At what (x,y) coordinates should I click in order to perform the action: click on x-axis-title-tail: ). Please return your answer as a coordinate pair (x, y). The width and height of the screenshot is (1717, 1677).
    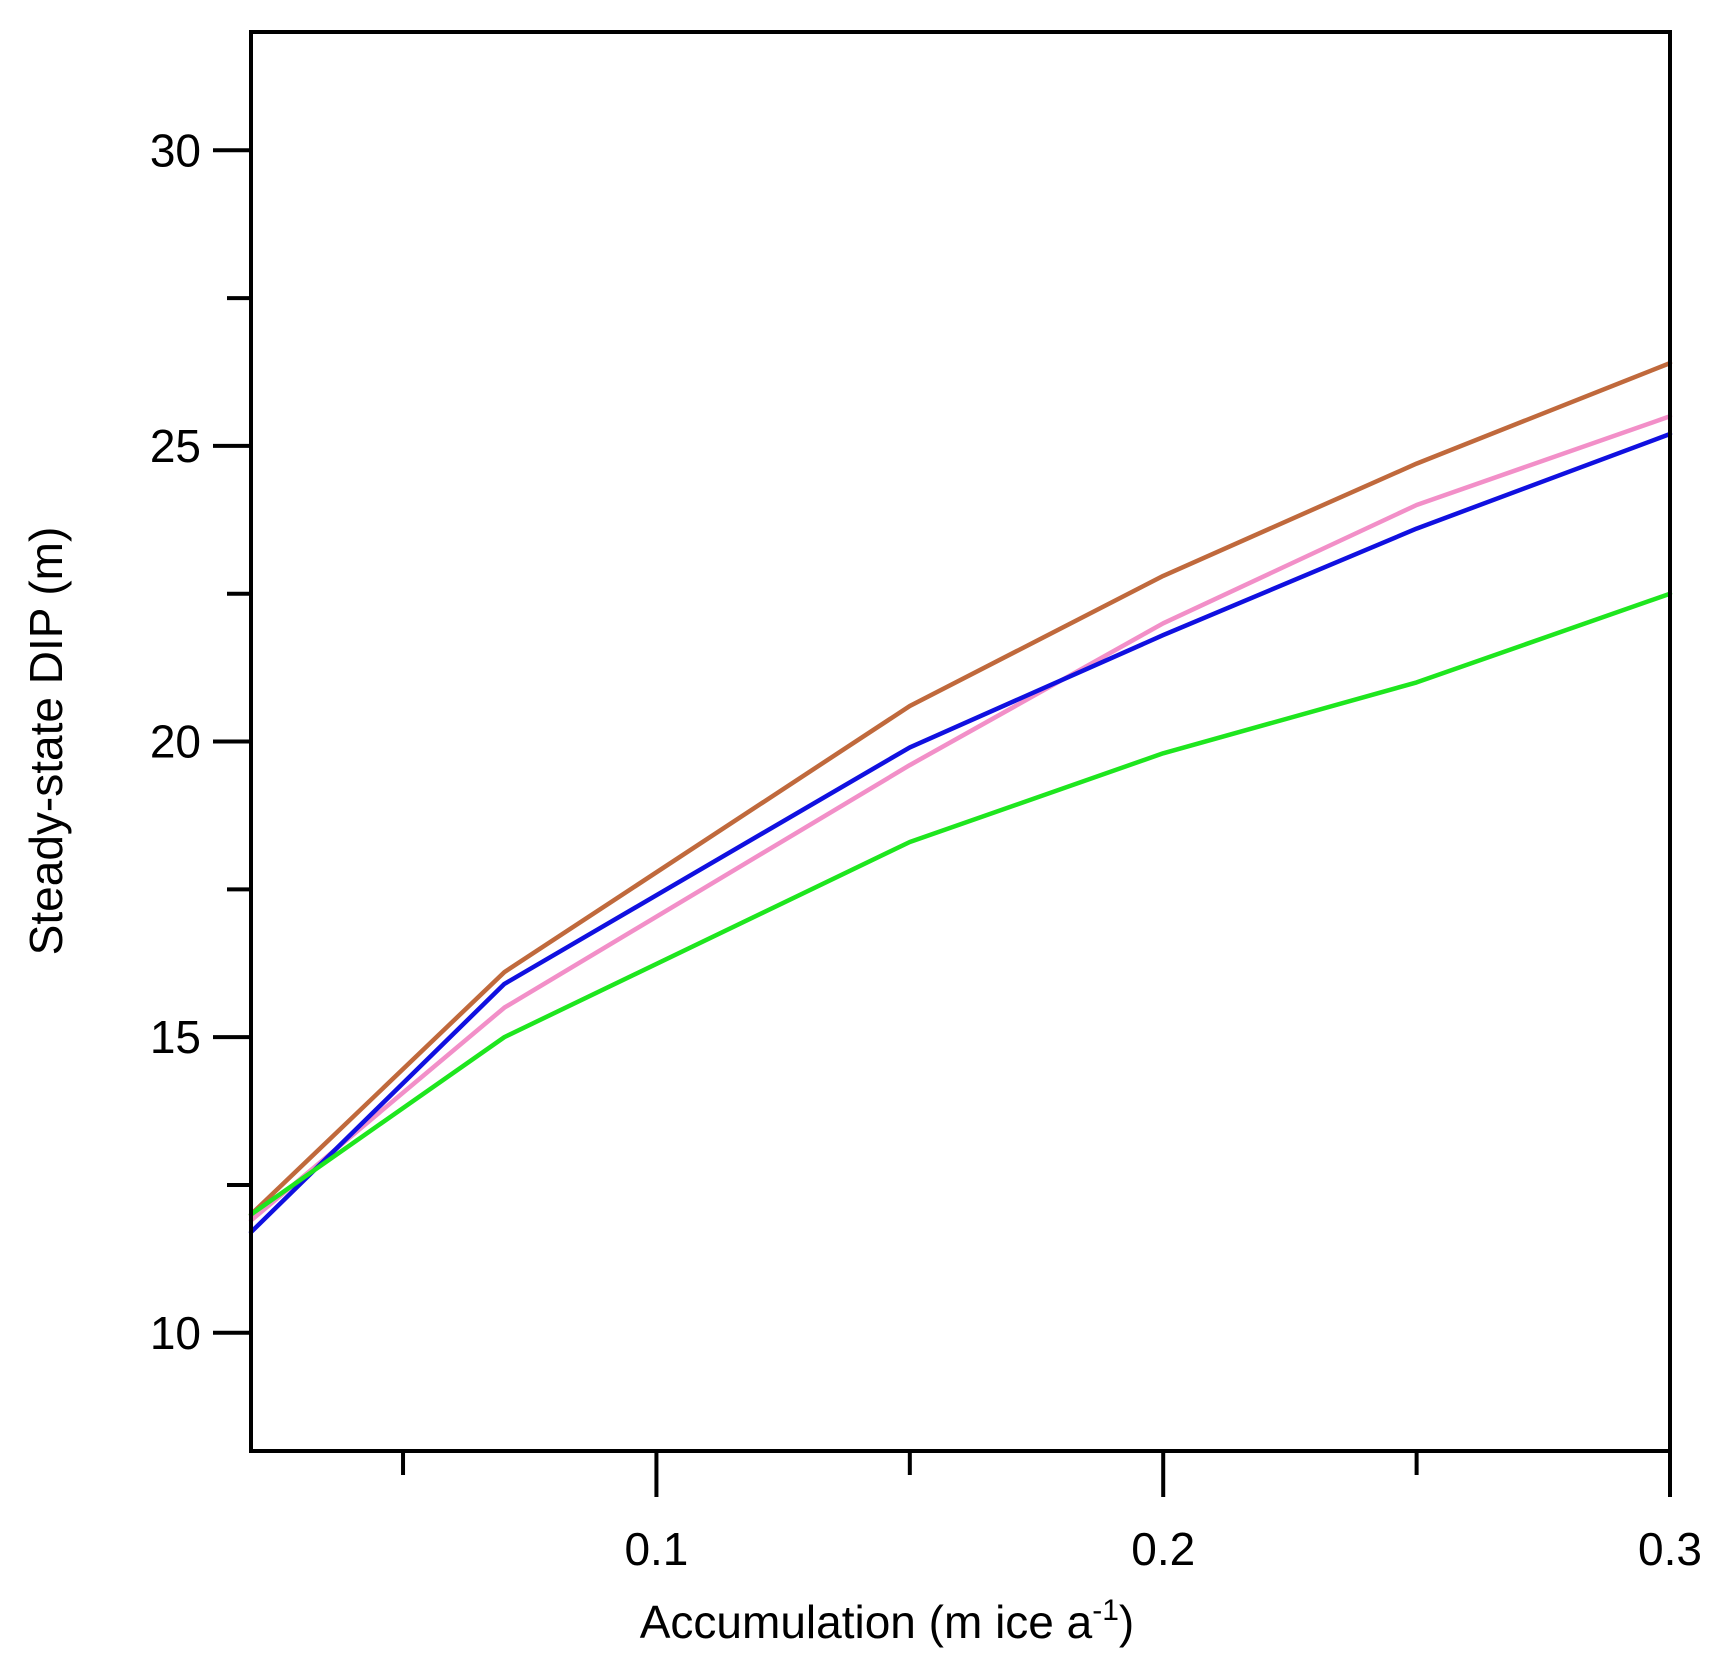
    Looking at the image, I should click on (1126, 1622).